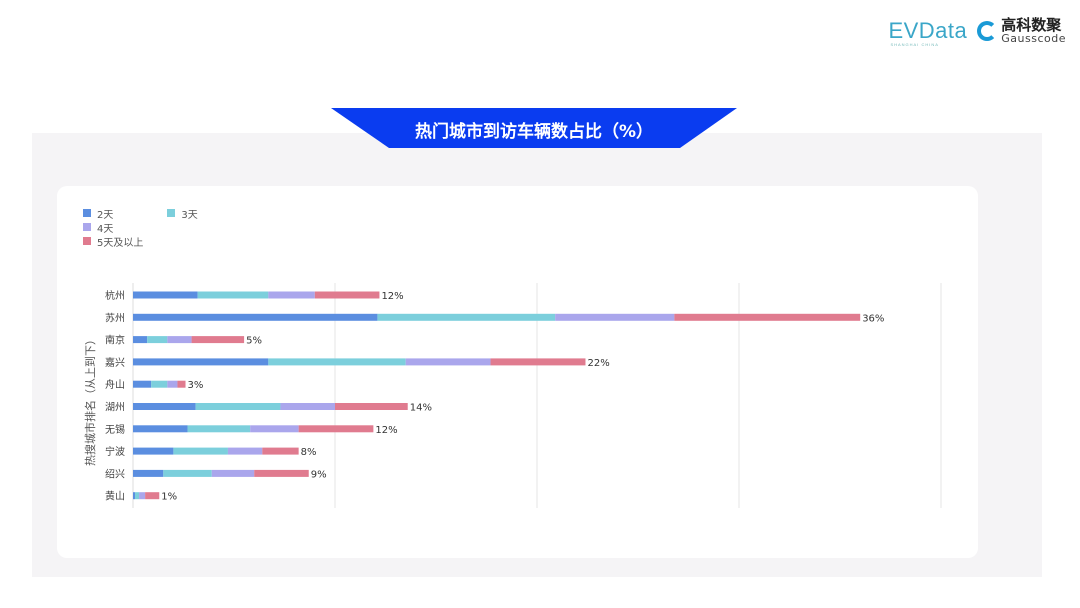 This screenshot has height=608, width=1080. I want to click on legend-item-4d: 4天, so click(98, 227).